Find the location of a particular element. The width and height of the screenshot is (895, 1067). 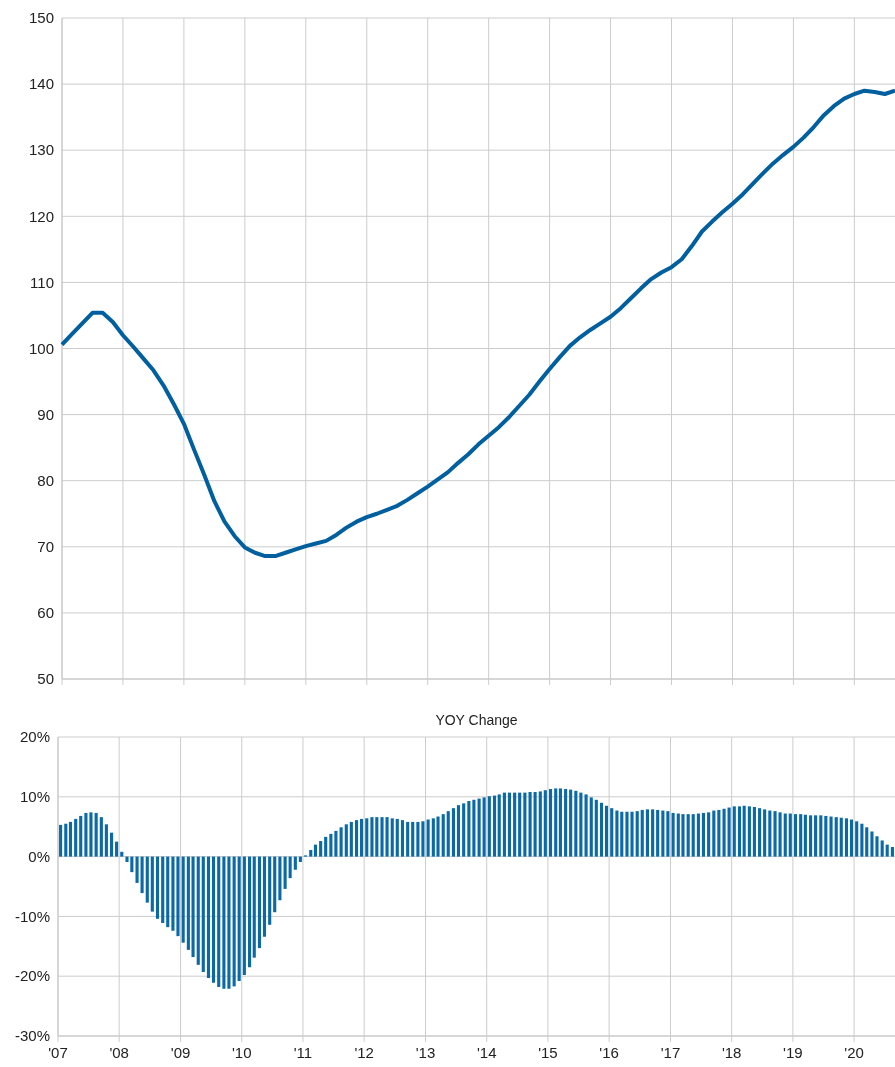

y-tick-label: 140 is located at coordinates (41, 84).